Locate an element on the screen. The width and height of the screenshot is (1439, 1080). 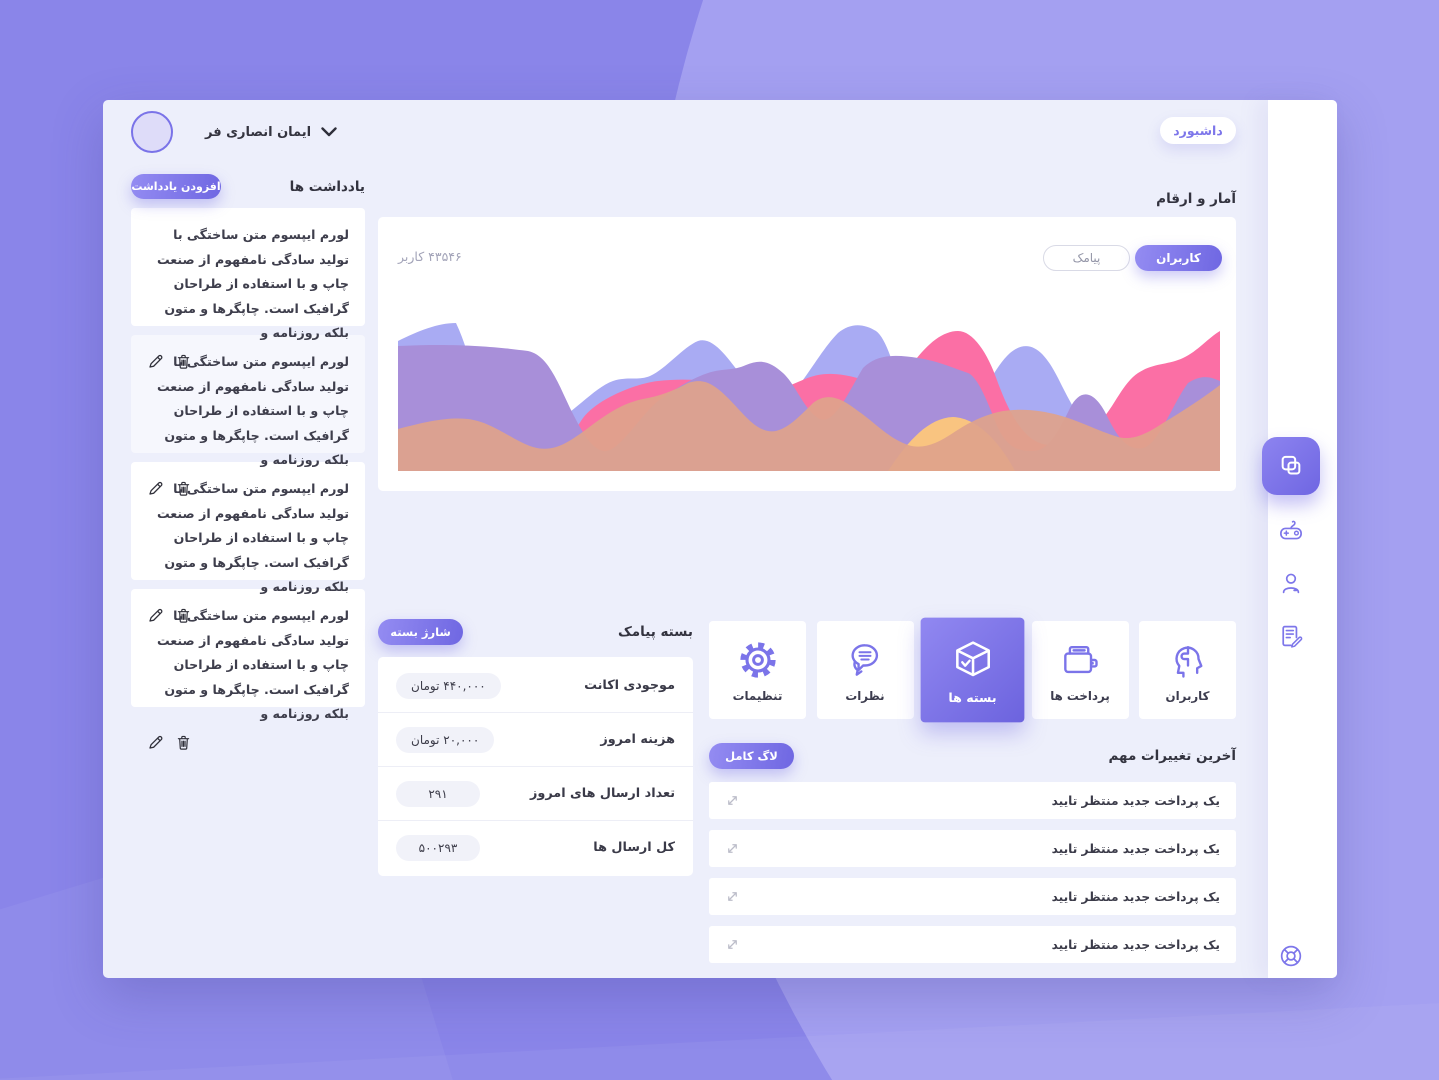
quick-card-comments: نظرات is located at coordinates (865, 670).